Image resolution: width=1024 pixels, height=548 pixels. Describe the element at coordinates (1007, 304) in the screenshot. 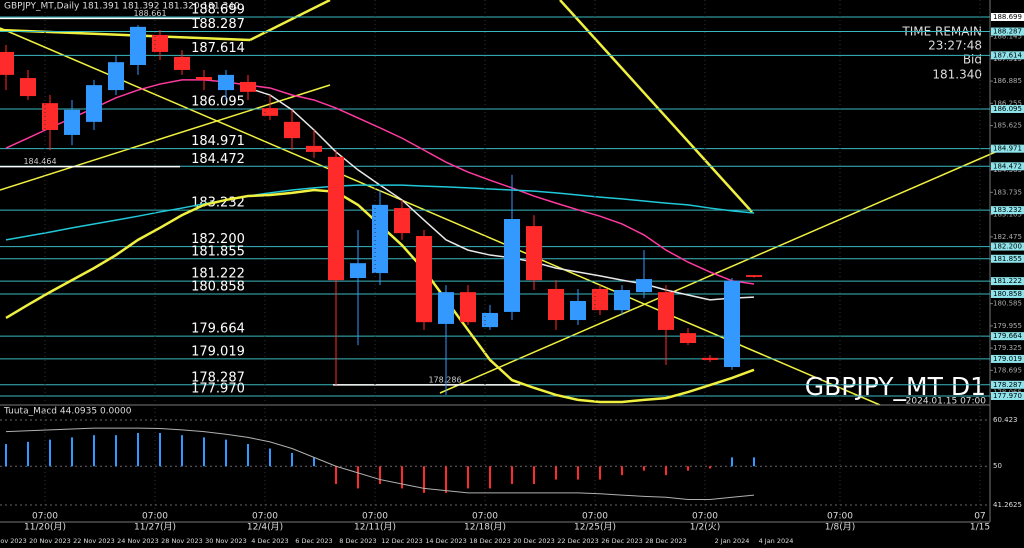

I see `y-tick-label: 180.585` at that location.